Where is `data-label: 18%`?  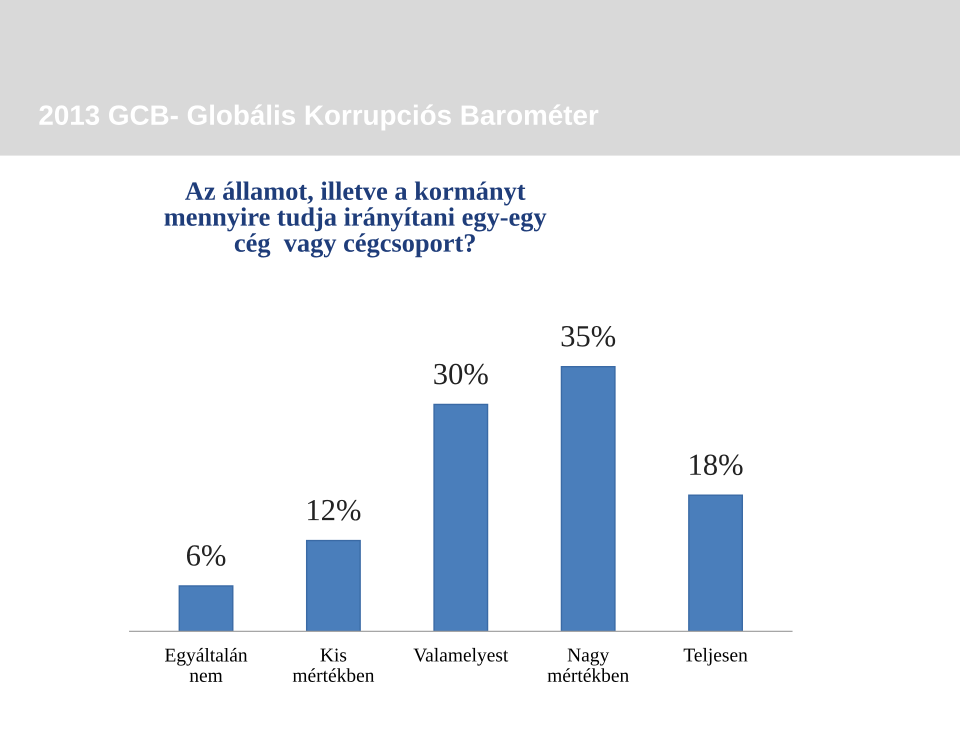
data-label: 18% is located at coordinates (716, 465).